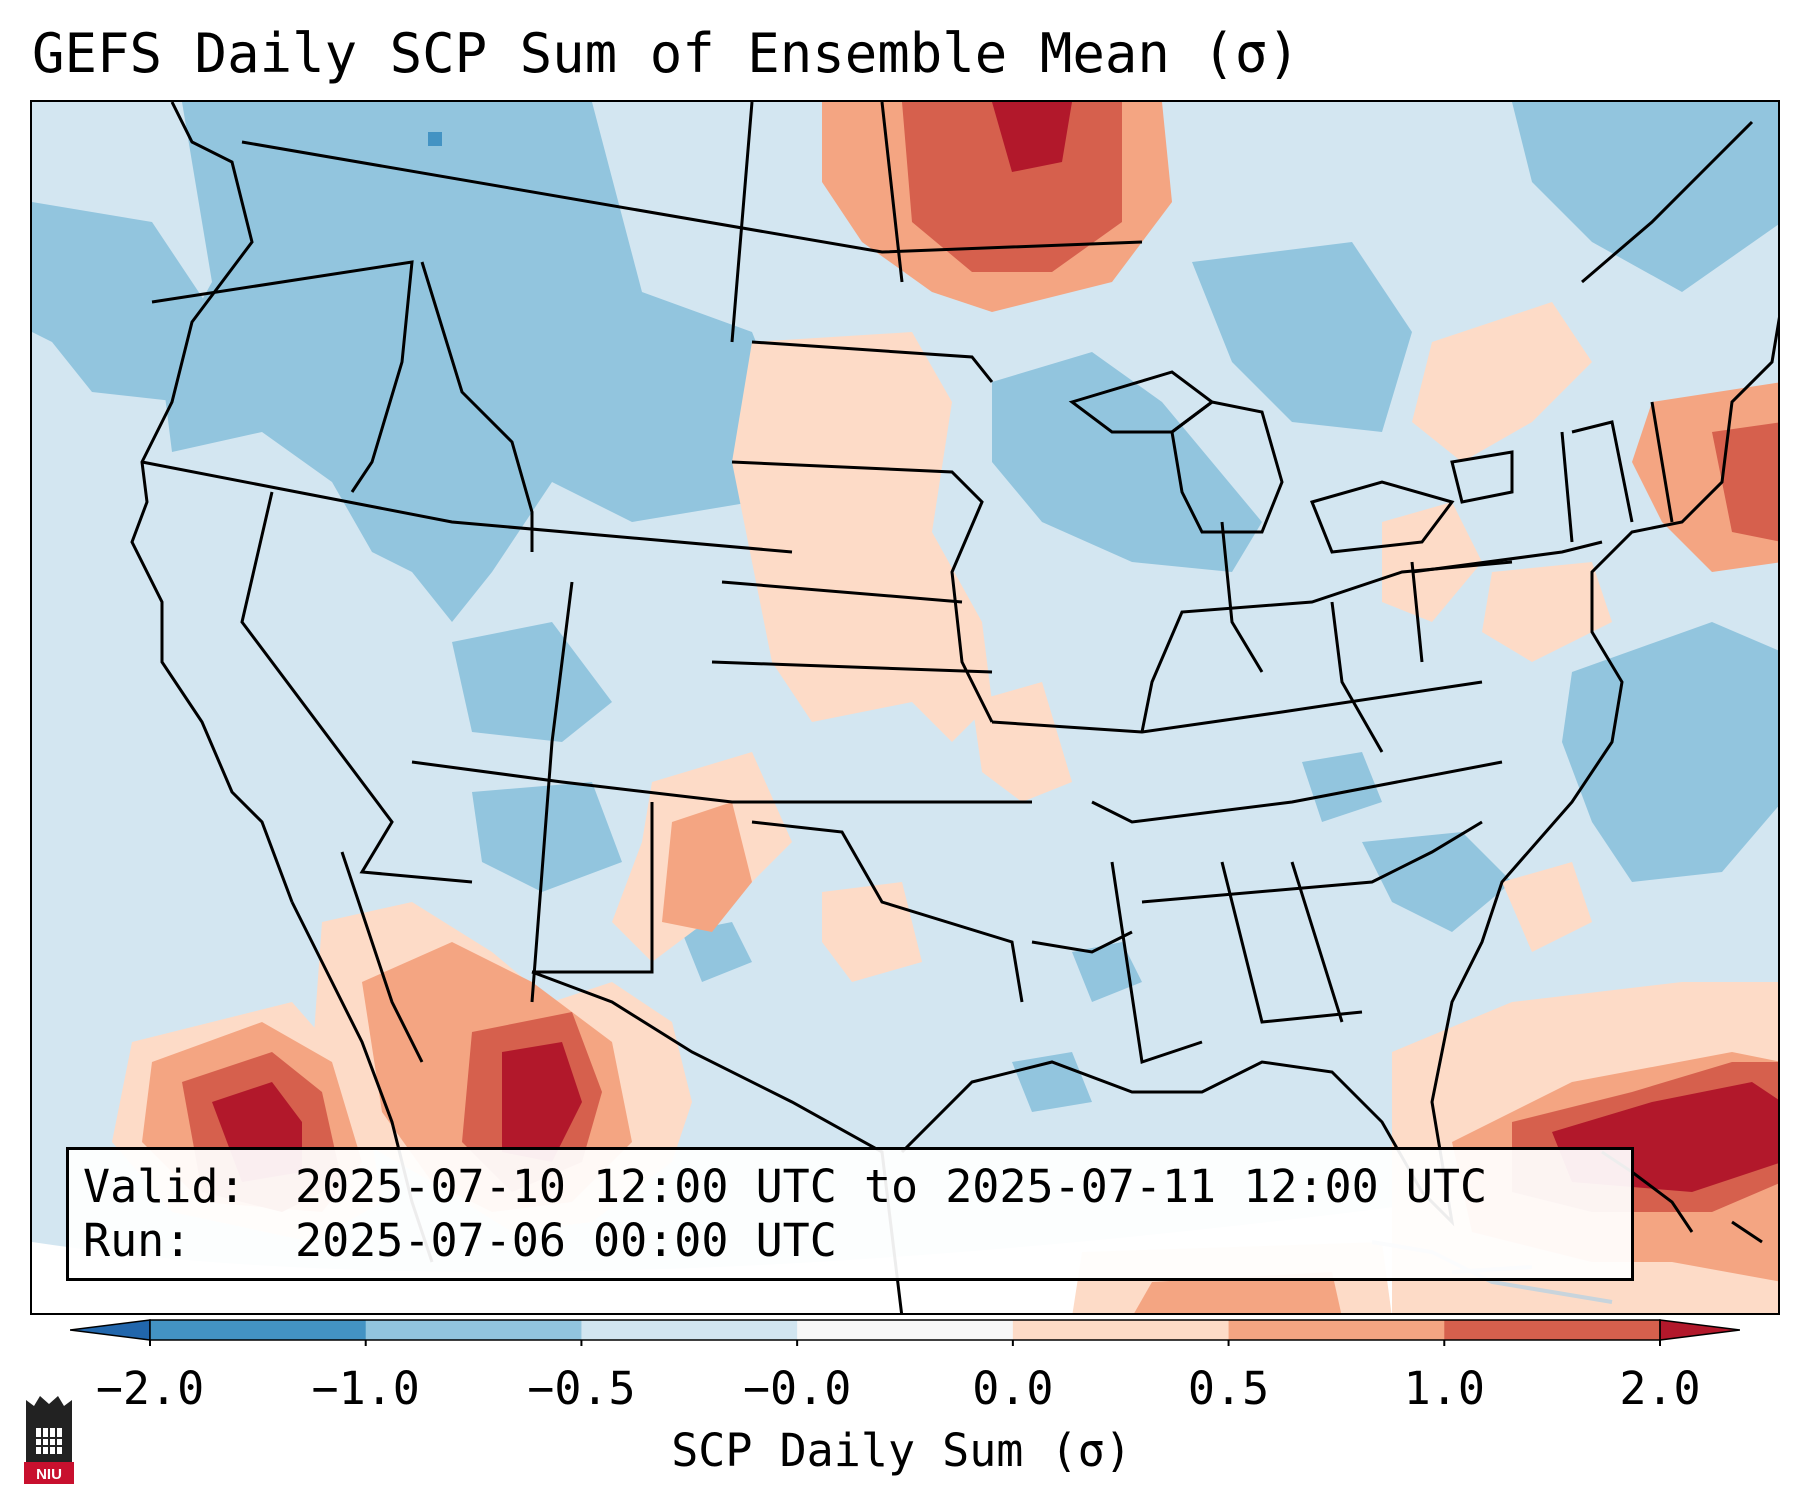 This screenshot has width=1803, height=1506. What do you see at coordinates (137, 1240) in the screenshot?
I see `run-key: Run:` at bounding box center [137, 1240].